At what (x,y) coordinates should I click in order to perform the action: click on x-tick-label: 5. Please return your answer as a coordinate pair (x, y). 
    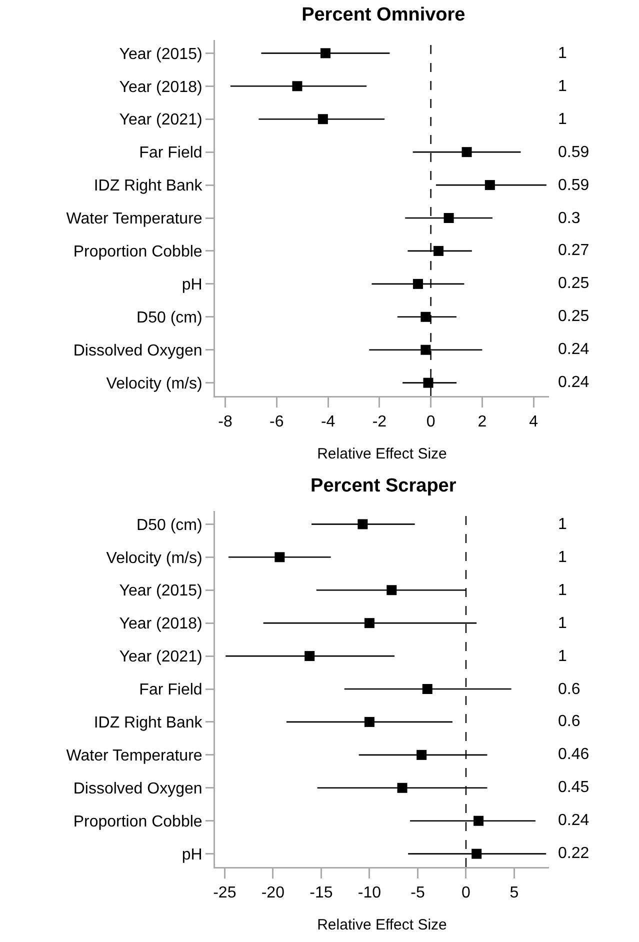
    Looking at the image, I should click on (514, 893).